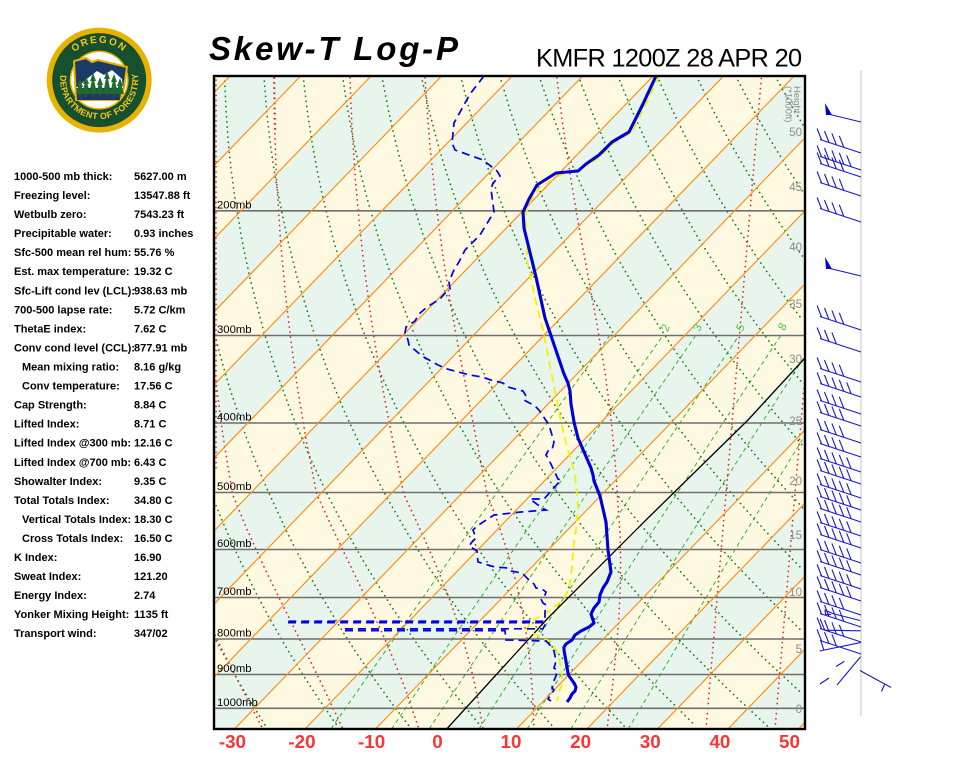  Describe the element at coordinates (72, 253) in the screenshot. I see `svg-text: Sfc-500 mean rel hum:` at that location.